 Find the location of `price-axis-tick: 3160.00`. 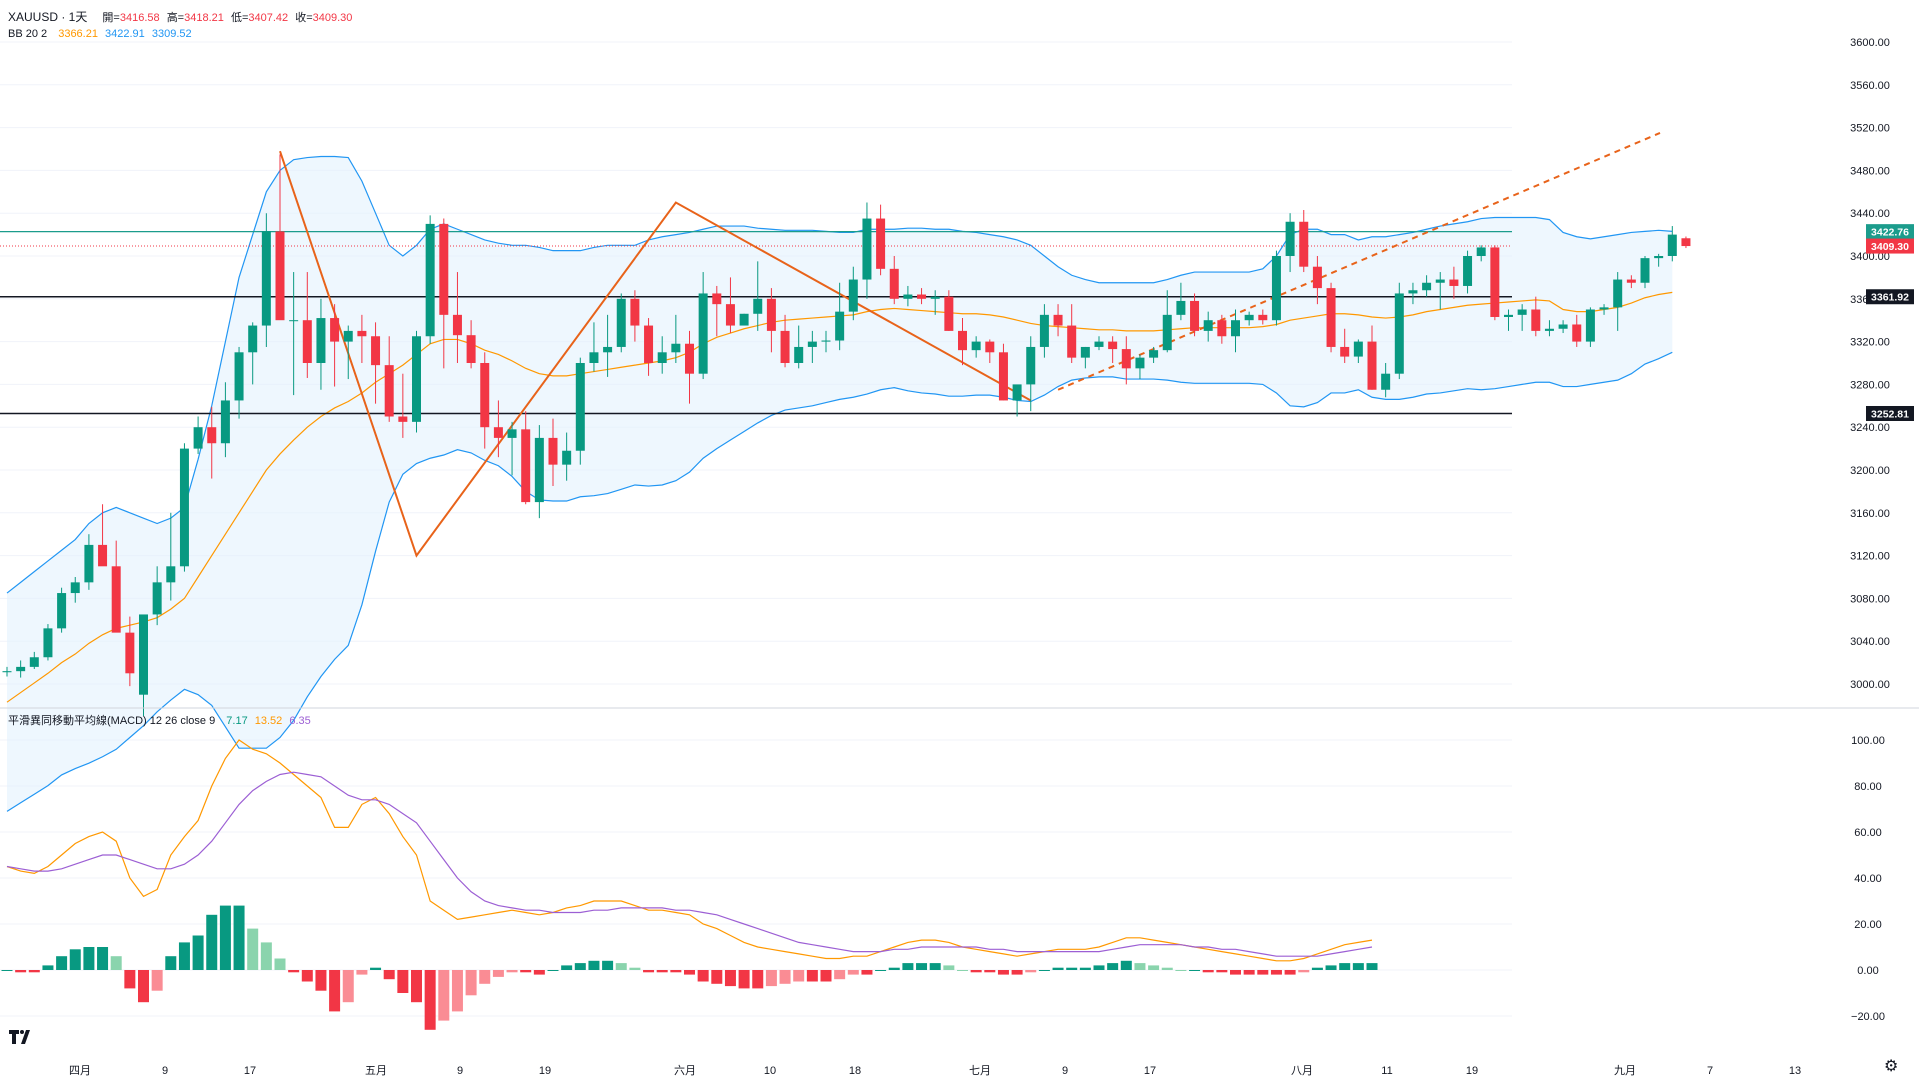

price-axis-tick: 3160.00 is located at coordinates (1870, 514).